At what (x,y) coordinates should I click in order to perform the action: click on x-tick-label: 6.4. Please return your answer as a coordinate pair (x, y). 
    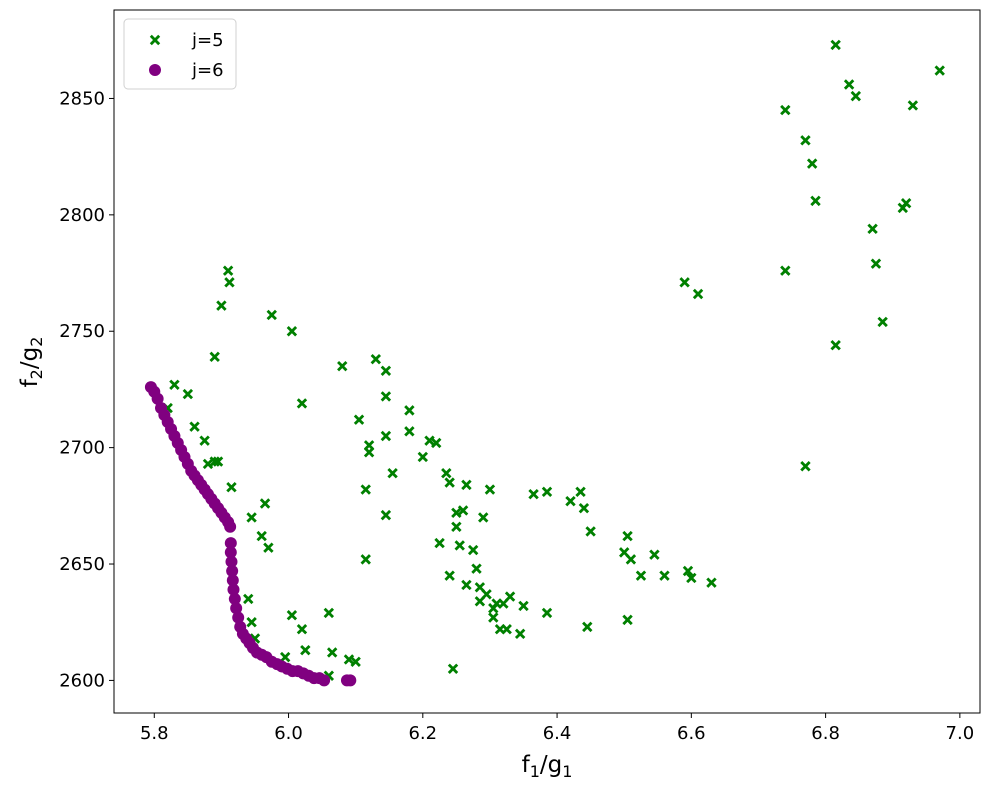
    Looking at the image, I should click on (557, 733).